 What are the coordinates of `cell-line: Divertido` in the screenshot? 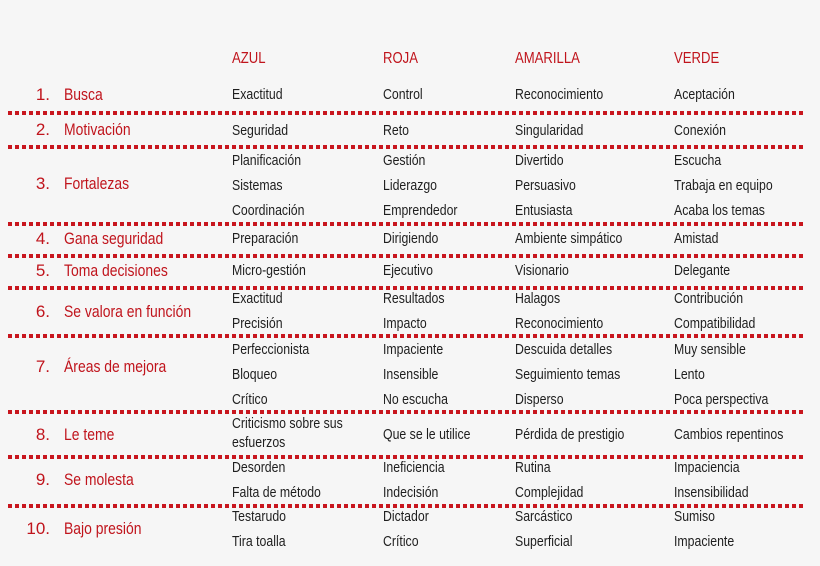 It's located at (539, 160).